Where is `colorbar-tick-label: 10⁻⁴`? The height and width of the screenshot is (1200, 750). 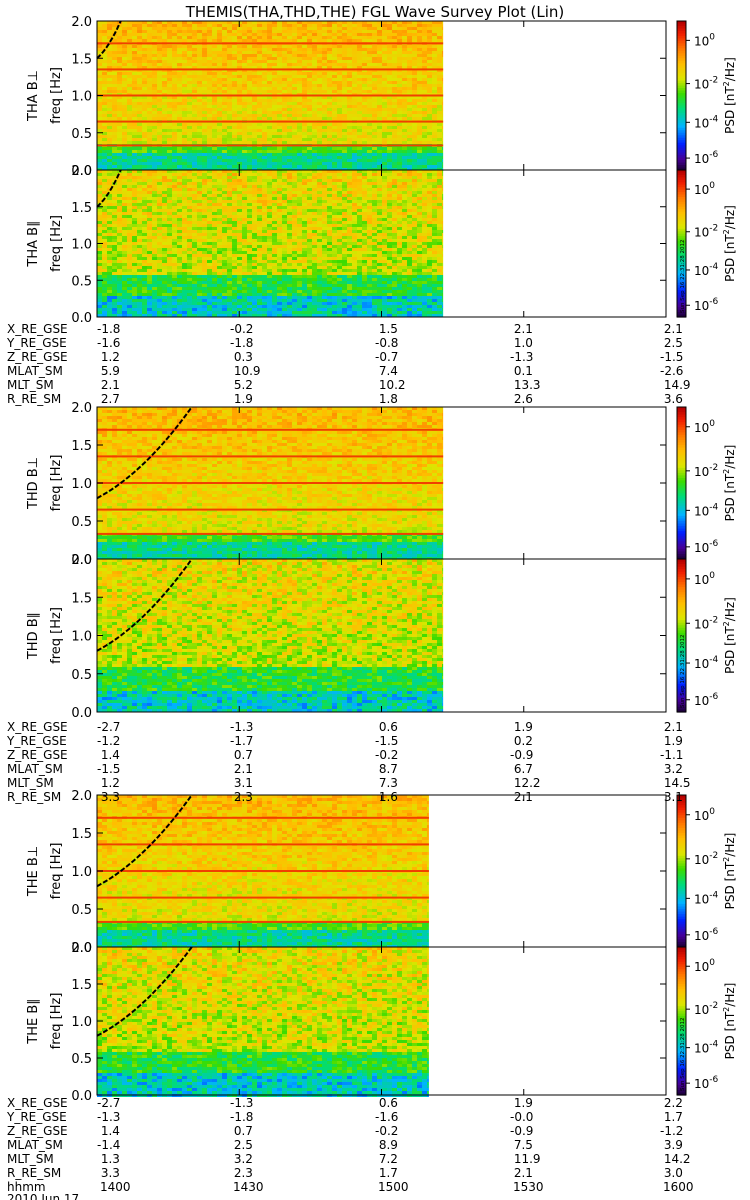
colorbar-tick-label: 10⁻⁴ is located at coordinates (706, 270).